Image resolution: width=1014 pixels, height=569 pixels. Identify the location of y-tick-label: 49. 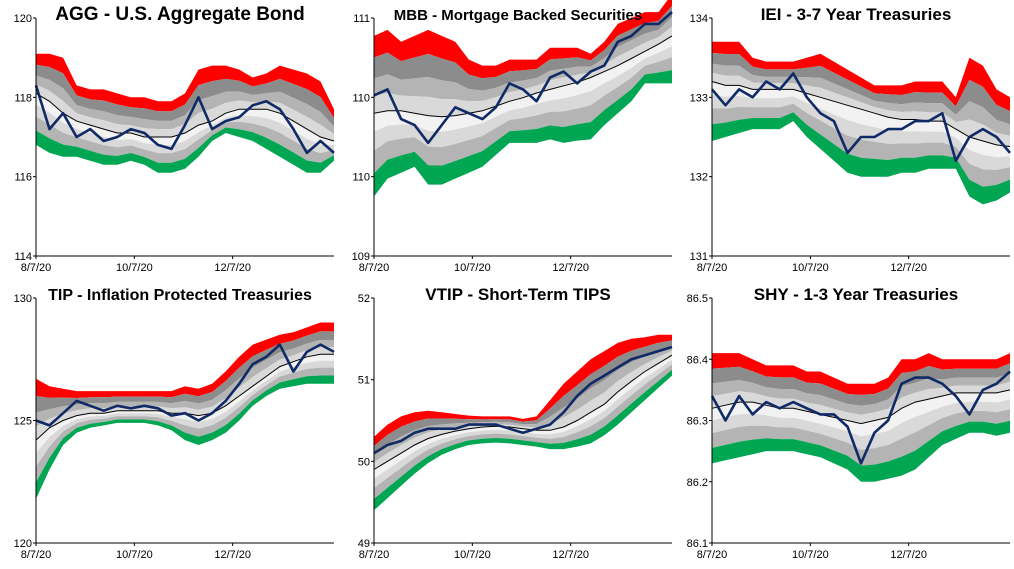
(364, 544).